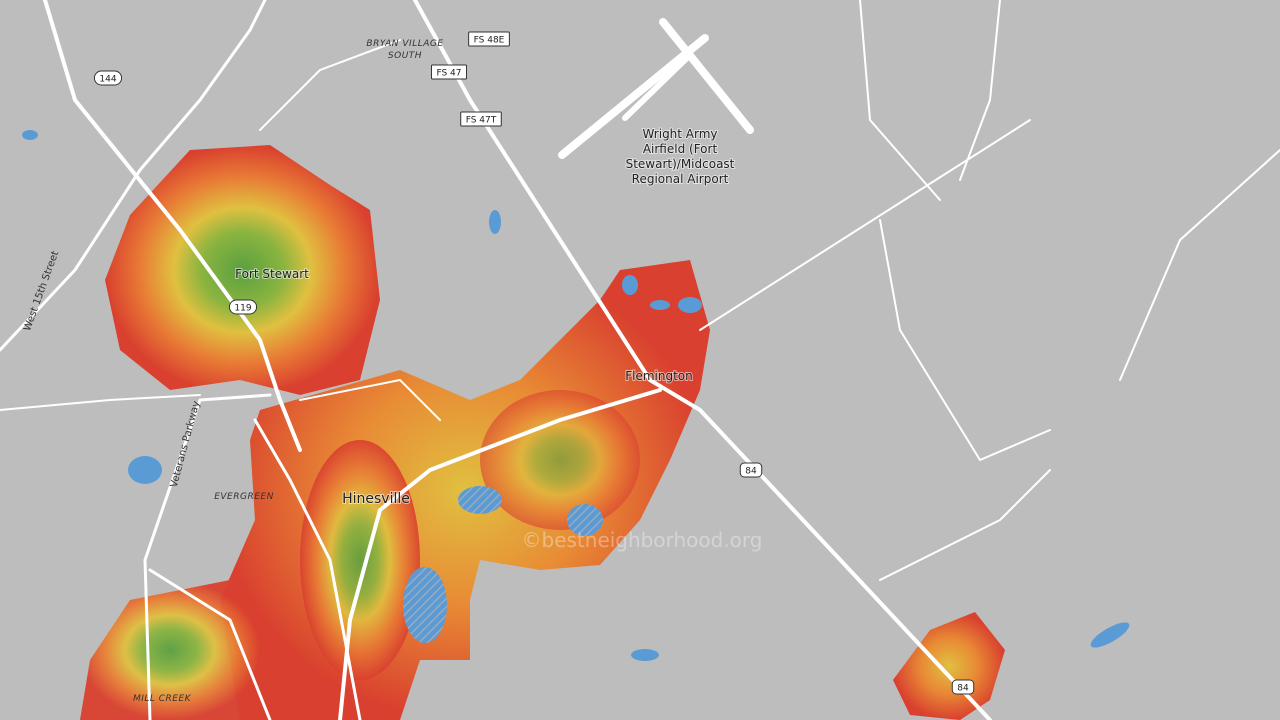 This screenshot has height=720, width=1280. Describe the element at coordinates (680, 179) in the screenshot. I see `airport-label: Regional Airport` at that location.